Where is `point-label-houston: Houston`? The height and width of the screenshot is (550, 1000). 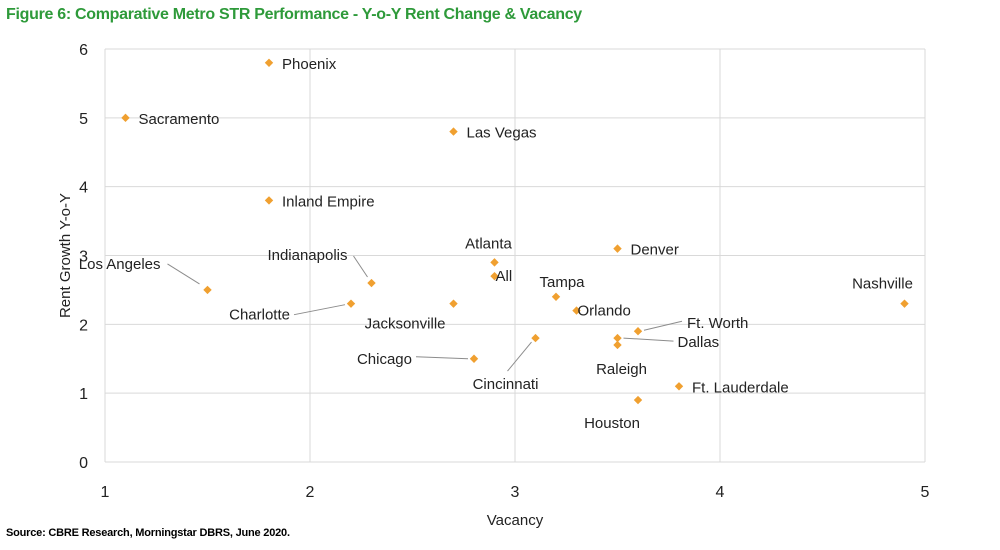
point-label-houston: Houston is located at coordinates (612, 423).